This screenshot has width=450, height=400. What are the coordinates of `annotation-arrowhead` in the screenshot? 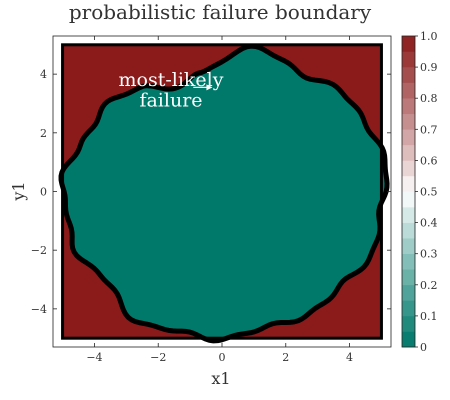 It's located at (209, 87).